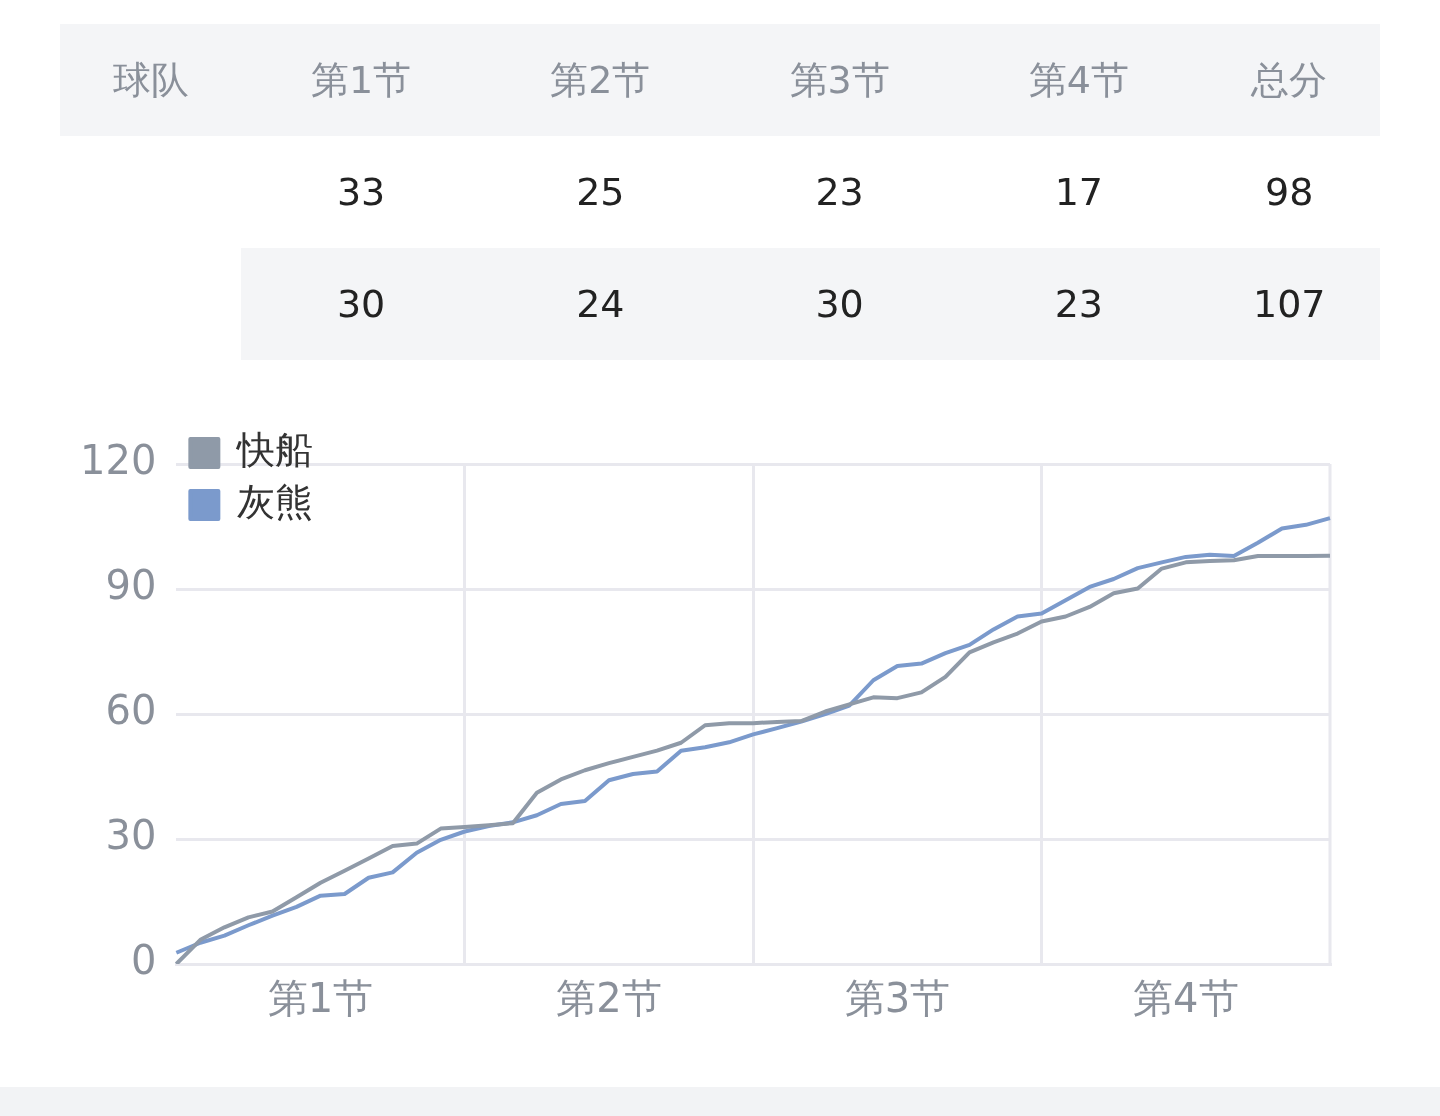  What do you see at coordinates (275, 501) in the screenshot?
I see `legend-label: 灰熊` at bounding box center [275, 501].